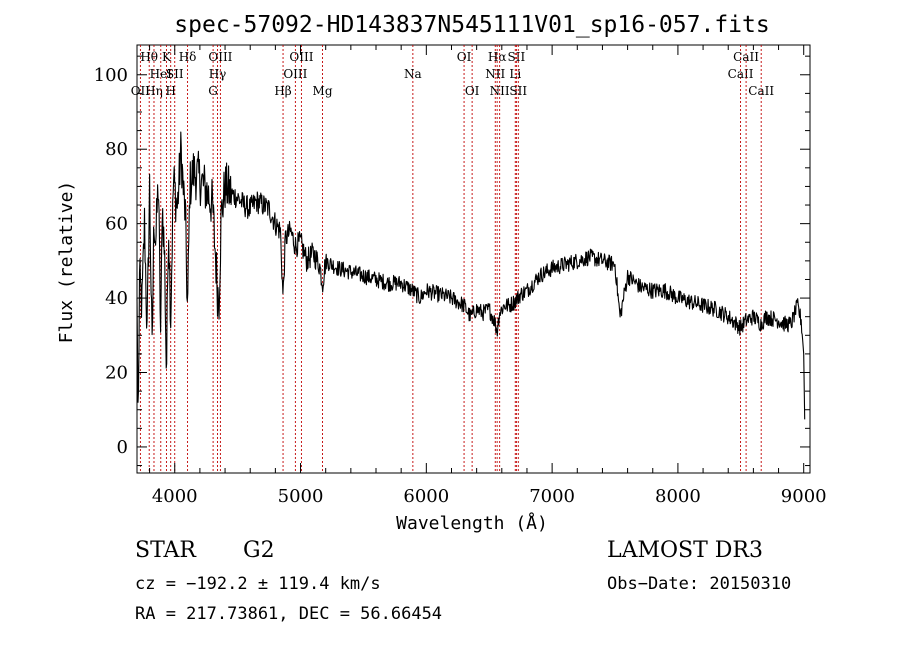 Image resolution: width=900 pixels, height=649 pixels. Describe the element at coordinates (66, 262) in the screenshot. I see `y-axis-label: Flux (relative)` at that location.